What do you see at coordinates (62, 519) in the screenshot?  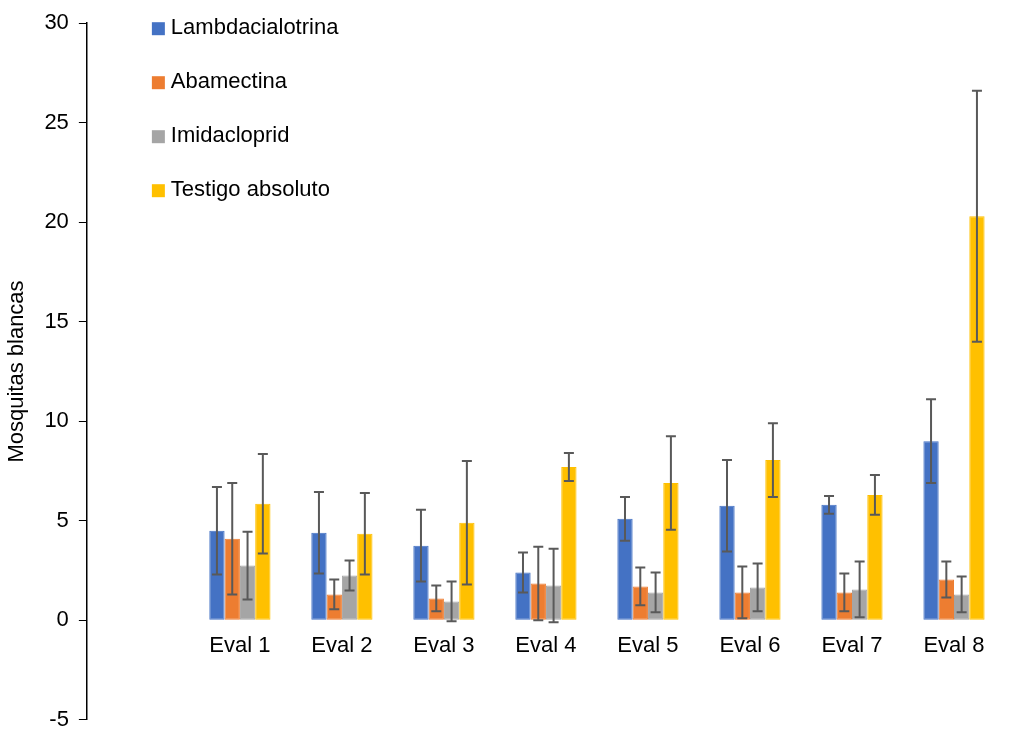 I see `y-tick-label: 5` at bounding box center [62, 519].